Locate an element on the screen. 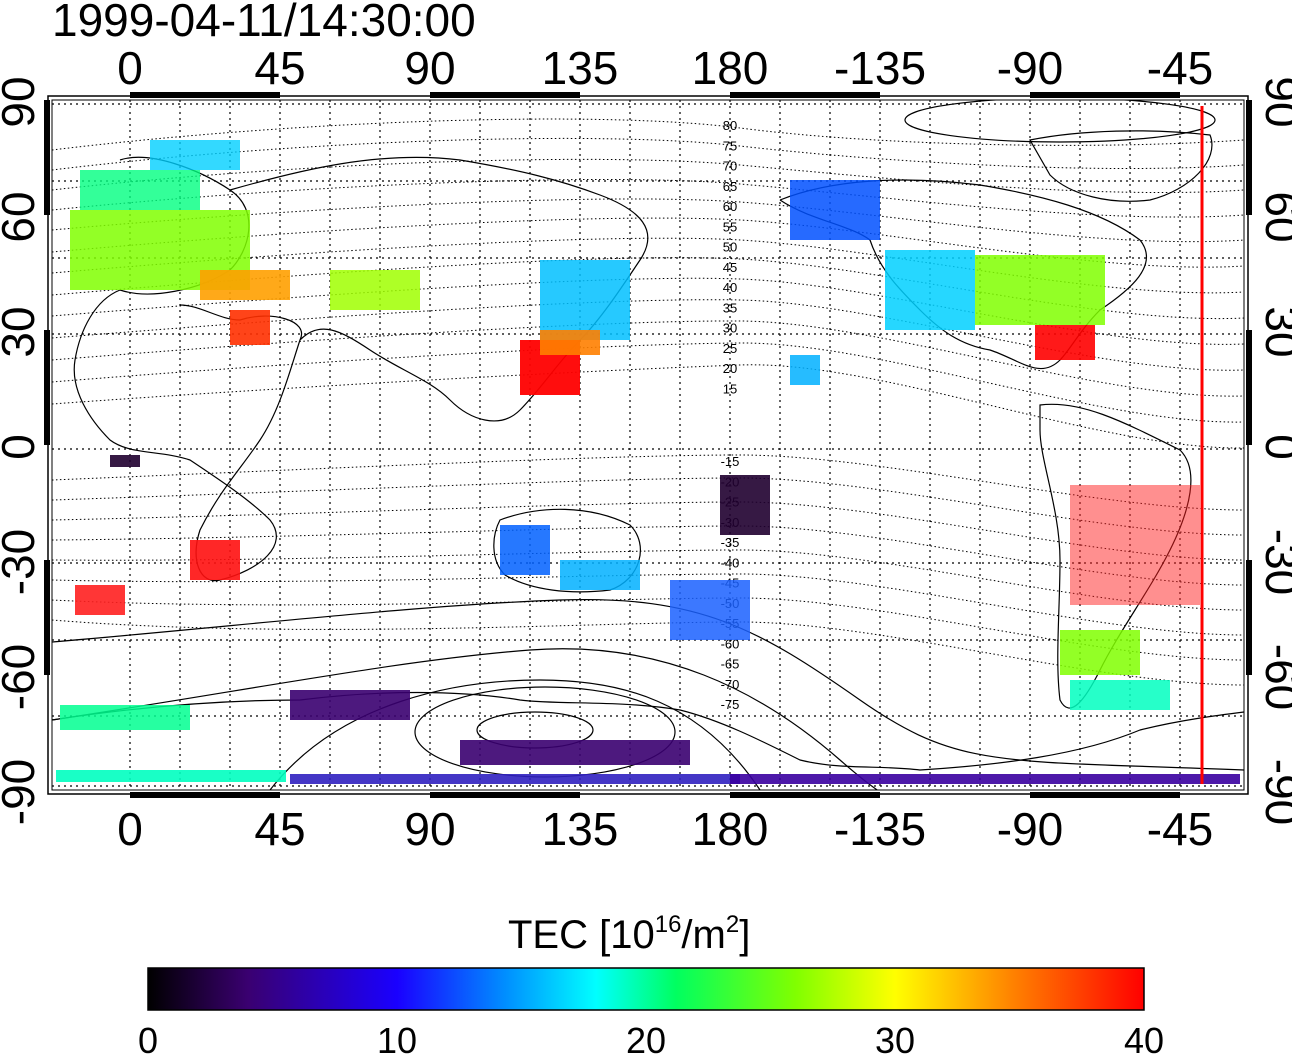 The width and height of the screenshot is (1292, 1057). colorbar: TEC [1016/m2] 0 10 20 30 40 is located at coordinates (651, 984).